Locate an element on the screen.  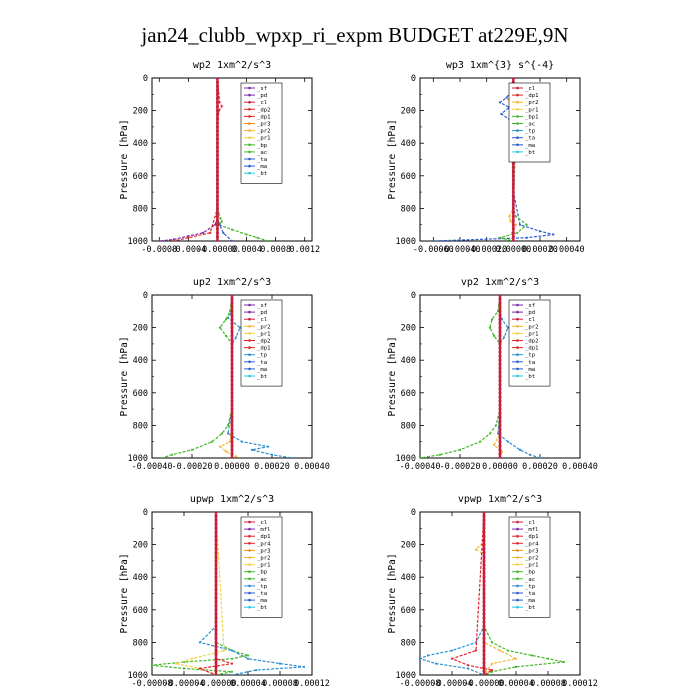
legend-entry: _tp is located at coordinates (262, 356).